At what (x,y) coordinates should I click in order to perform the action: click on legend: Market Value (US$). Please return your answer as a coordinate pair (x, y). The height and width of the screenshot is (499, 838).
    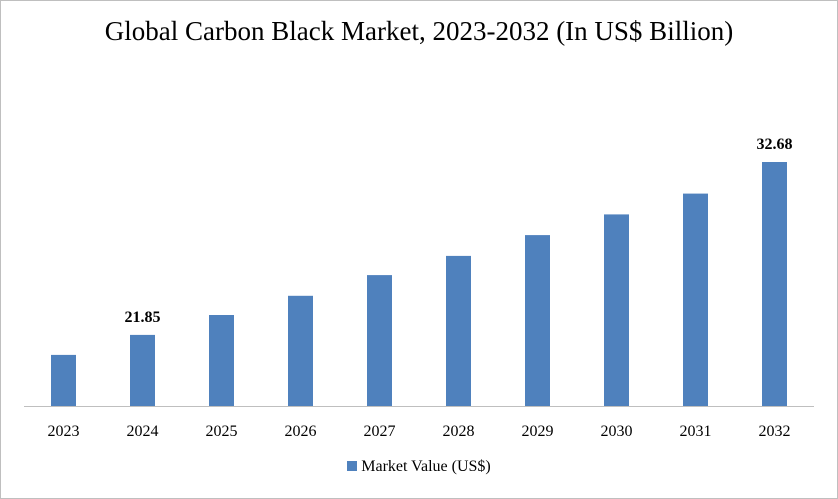
    Looking at the image, I should click on (419, 467).